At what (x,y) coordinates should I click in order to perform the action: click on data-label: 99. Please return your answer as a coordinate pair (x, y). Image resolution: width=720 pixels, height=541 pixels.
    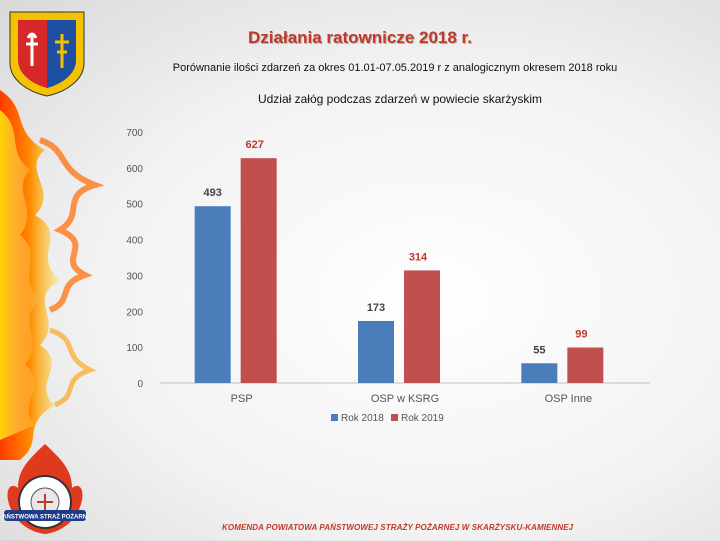
    Looking at the image, I should click on (581, 335).